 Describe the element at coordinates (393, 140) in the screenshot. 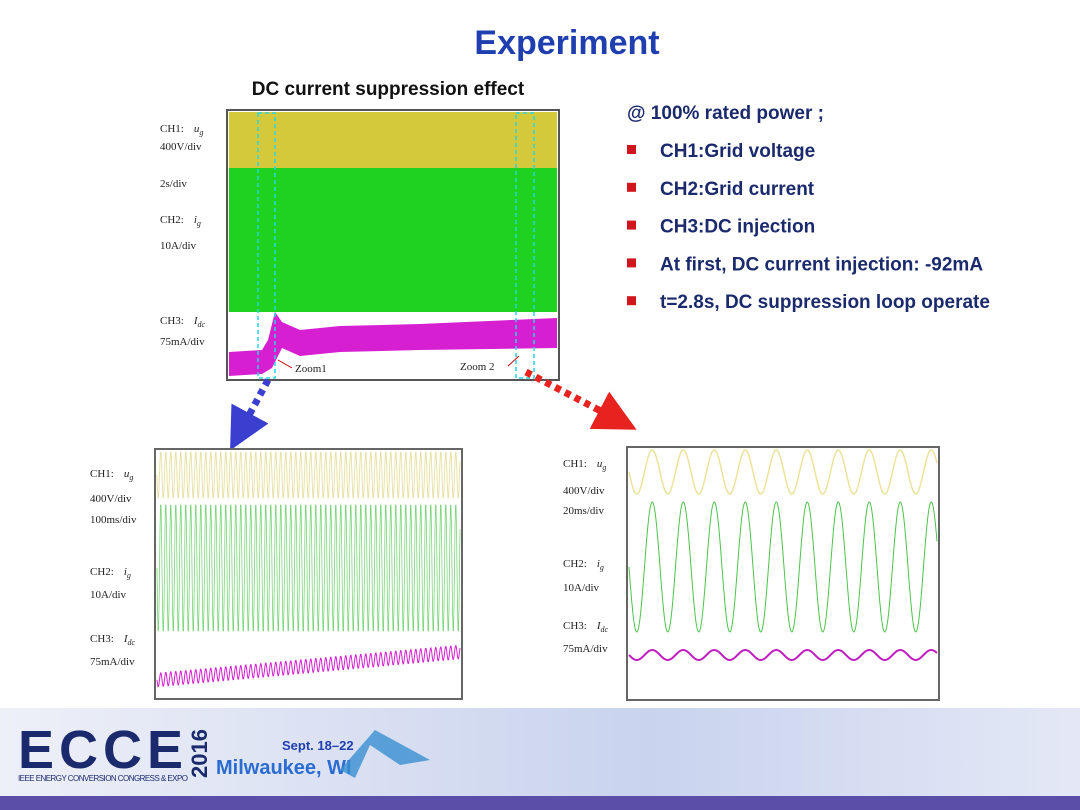

I see `ch1-band` at that location.